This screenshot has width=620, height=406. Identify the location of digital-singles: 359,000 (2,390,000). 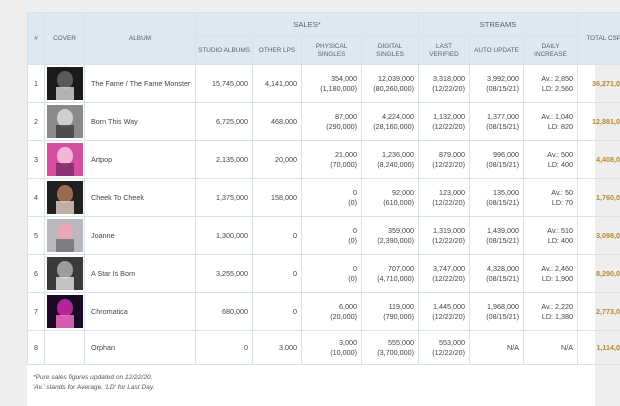
(390, 235).